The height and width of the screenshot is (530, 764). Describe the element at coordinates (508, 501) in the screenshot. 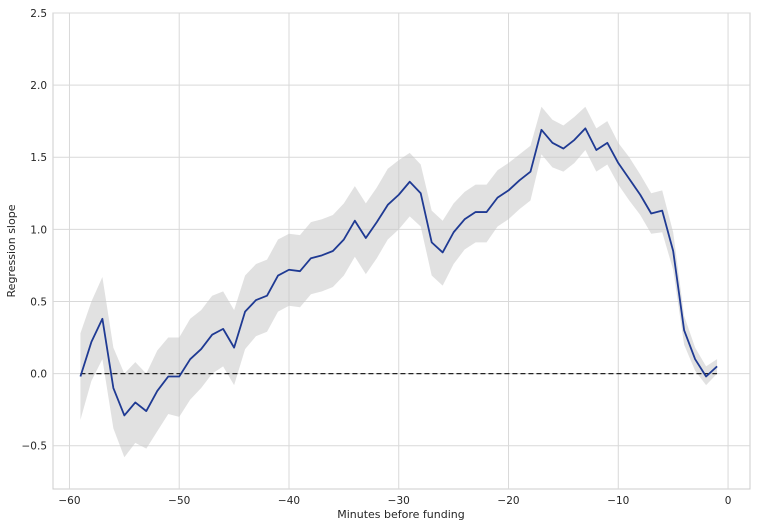

I see `x-tick-label: −20` at that location.